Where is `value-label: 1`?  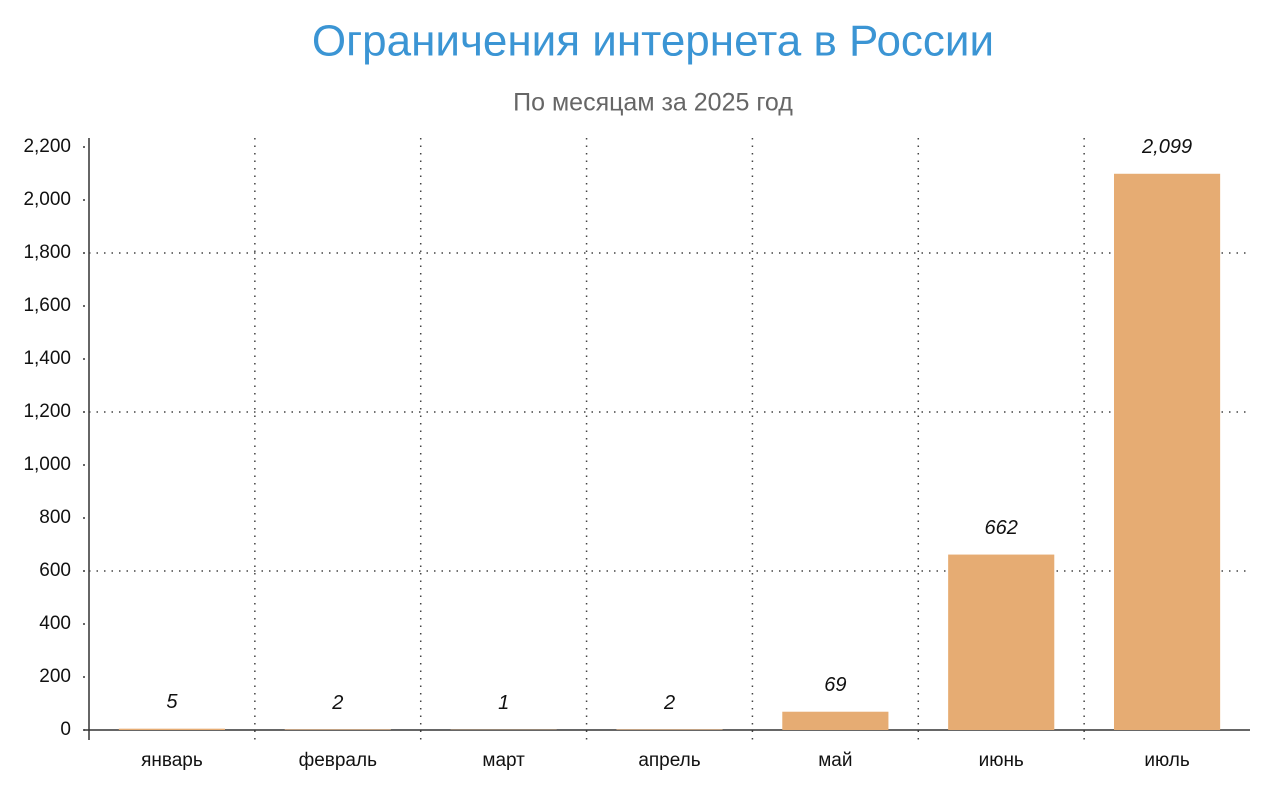
value-label: 1 is located at coordinates (503, 703).